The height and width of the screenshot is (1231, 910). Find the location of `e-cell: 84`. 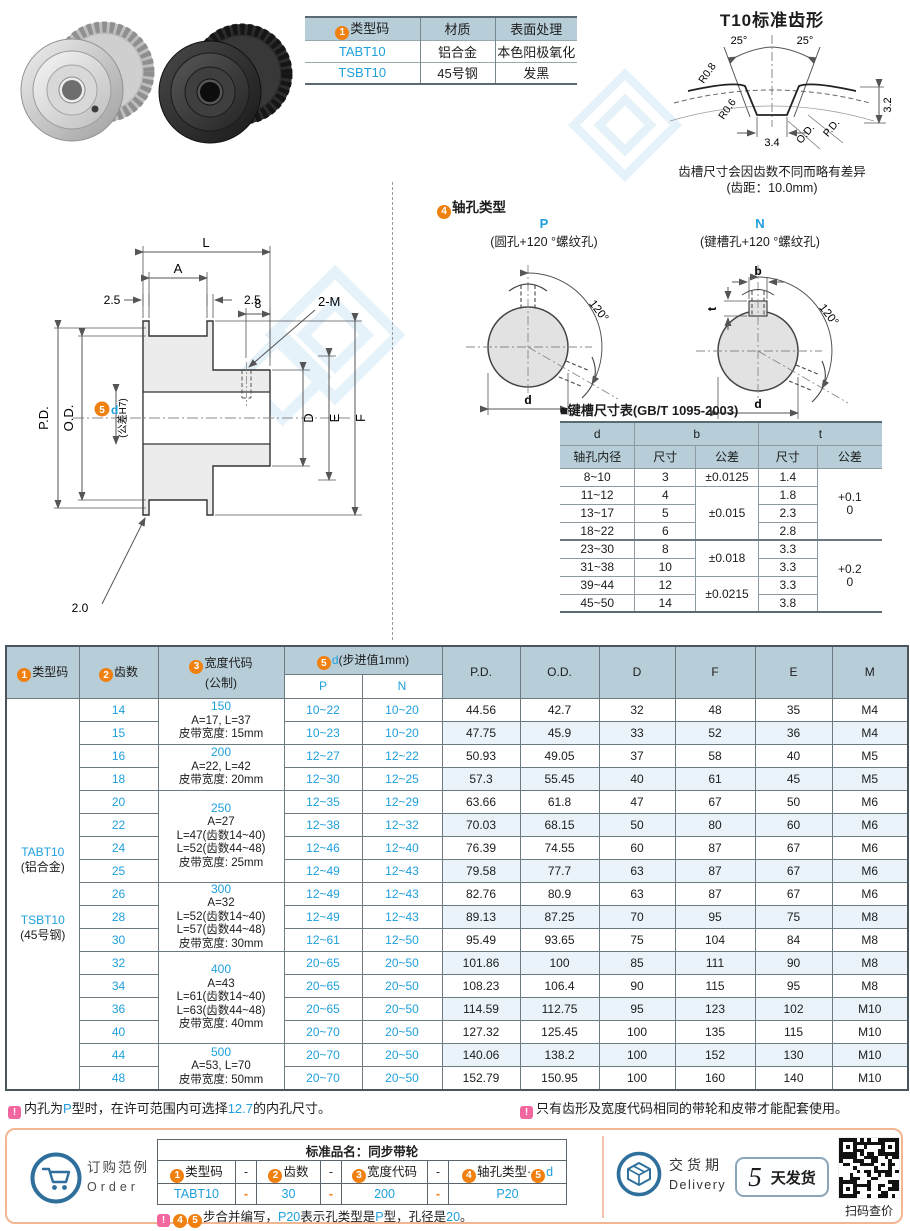

e-cell: 84 is located at coordinates (793, 940).